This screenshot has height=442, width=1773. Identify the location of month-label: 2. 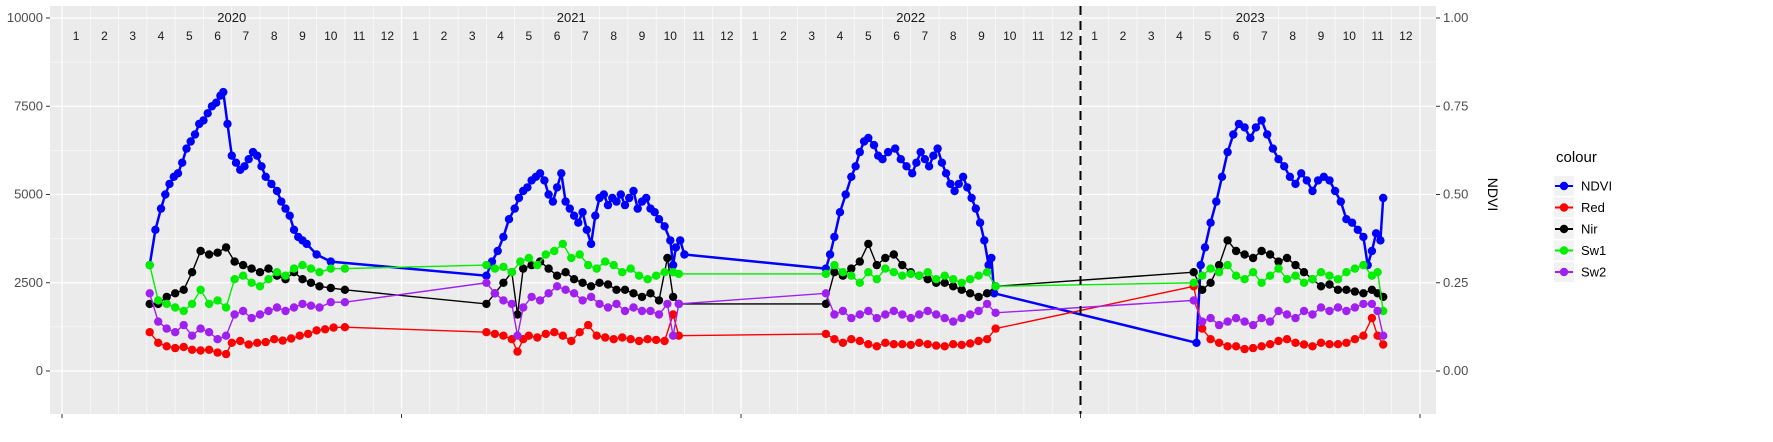
(104, 36).